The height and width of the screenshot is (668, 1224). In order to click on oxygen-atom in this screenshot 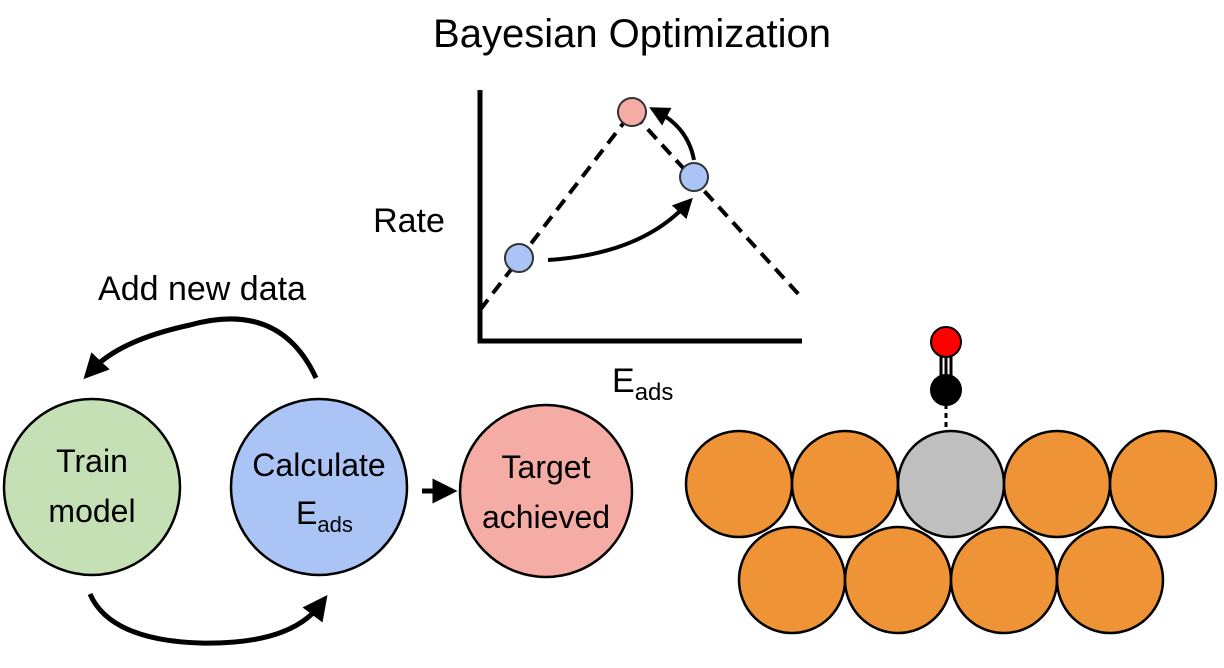, I will do `click(946, 342)`.